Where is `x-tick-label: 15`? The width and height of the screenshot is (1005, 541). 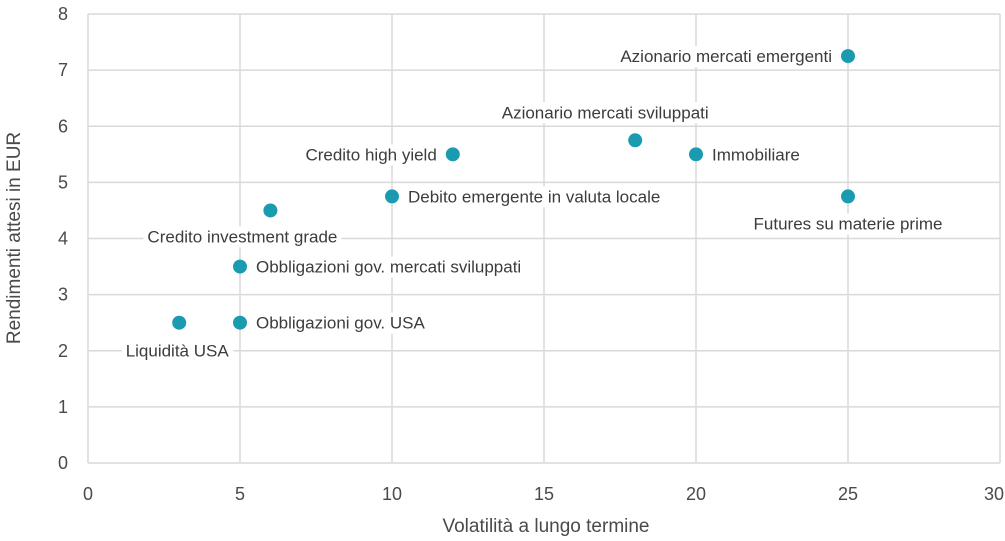
x-tick-label: 15 is located at coordinates (544, 494).